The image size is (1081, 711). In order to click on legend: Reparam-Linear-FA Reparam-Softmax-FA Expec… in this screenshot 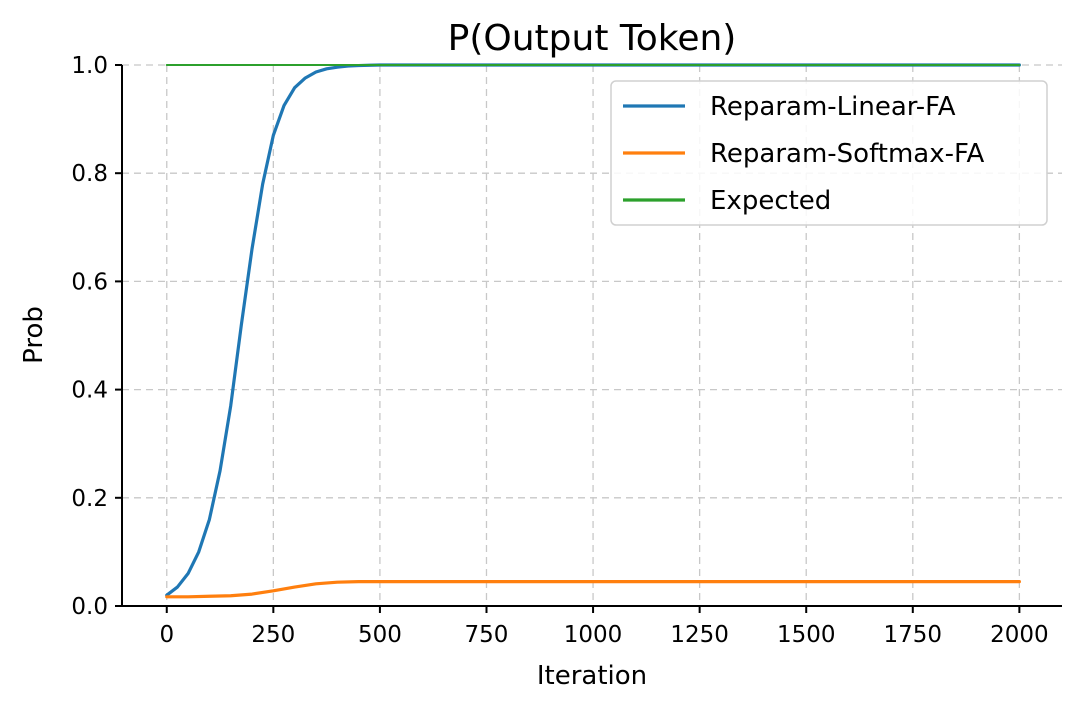, I will do `click(829, 153)`.